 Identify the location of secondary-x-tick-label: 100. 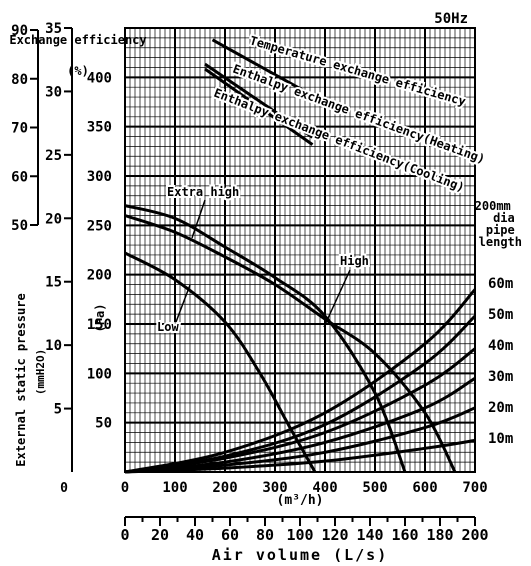
(299, 535).